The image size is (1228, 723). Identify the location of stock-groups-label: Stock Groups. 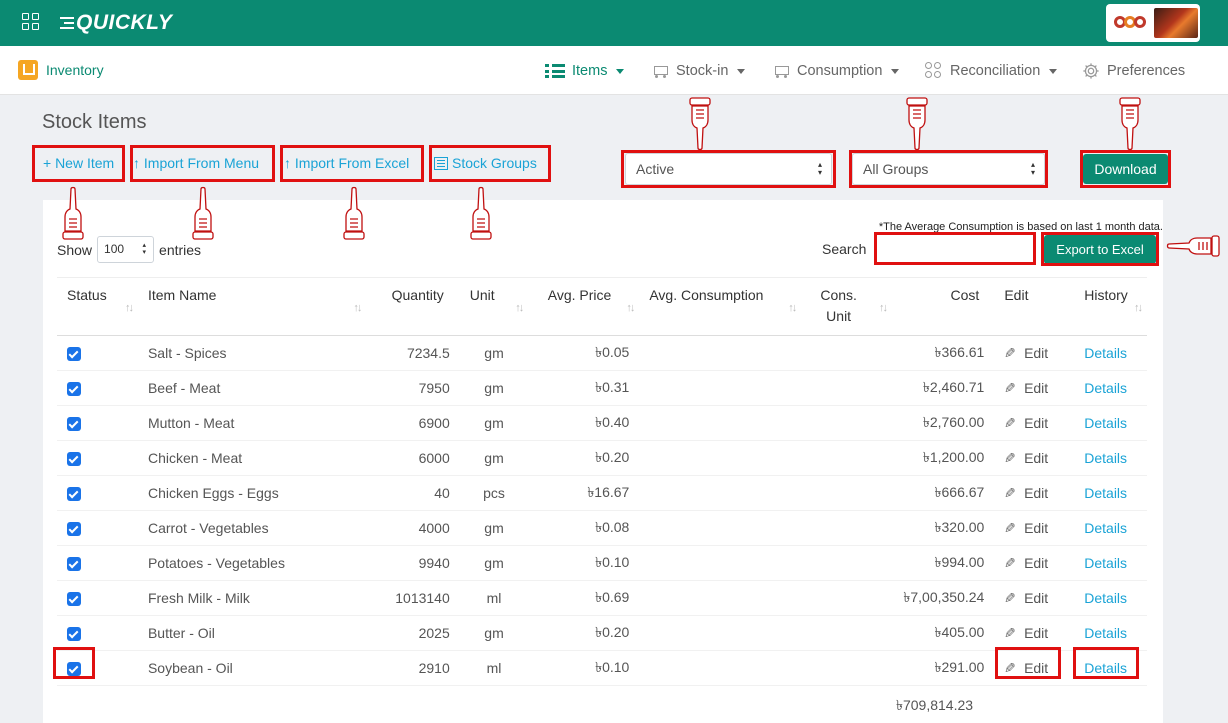
(494, 163).